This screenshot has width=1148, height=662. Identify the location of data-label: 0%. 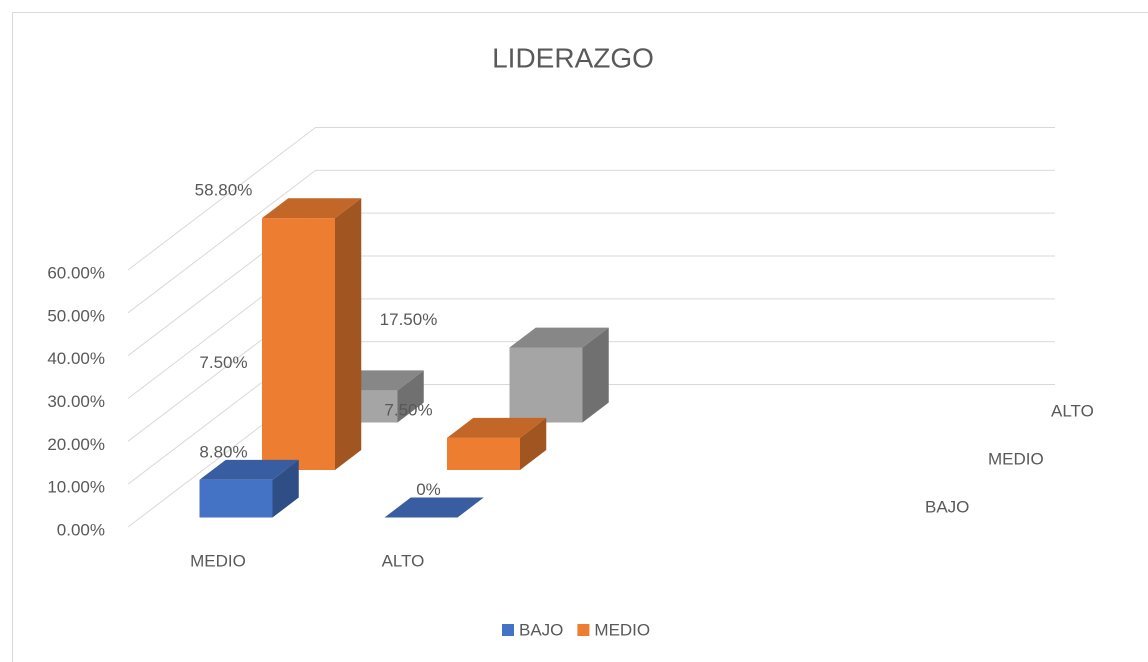
(428, 489).